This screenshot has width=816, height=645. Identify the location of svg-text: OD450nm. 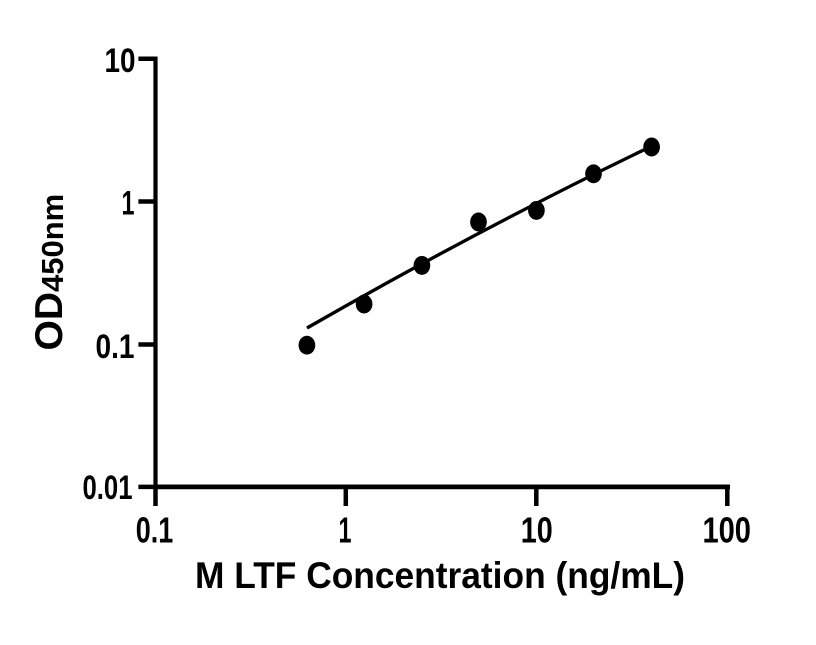
(49, 272).